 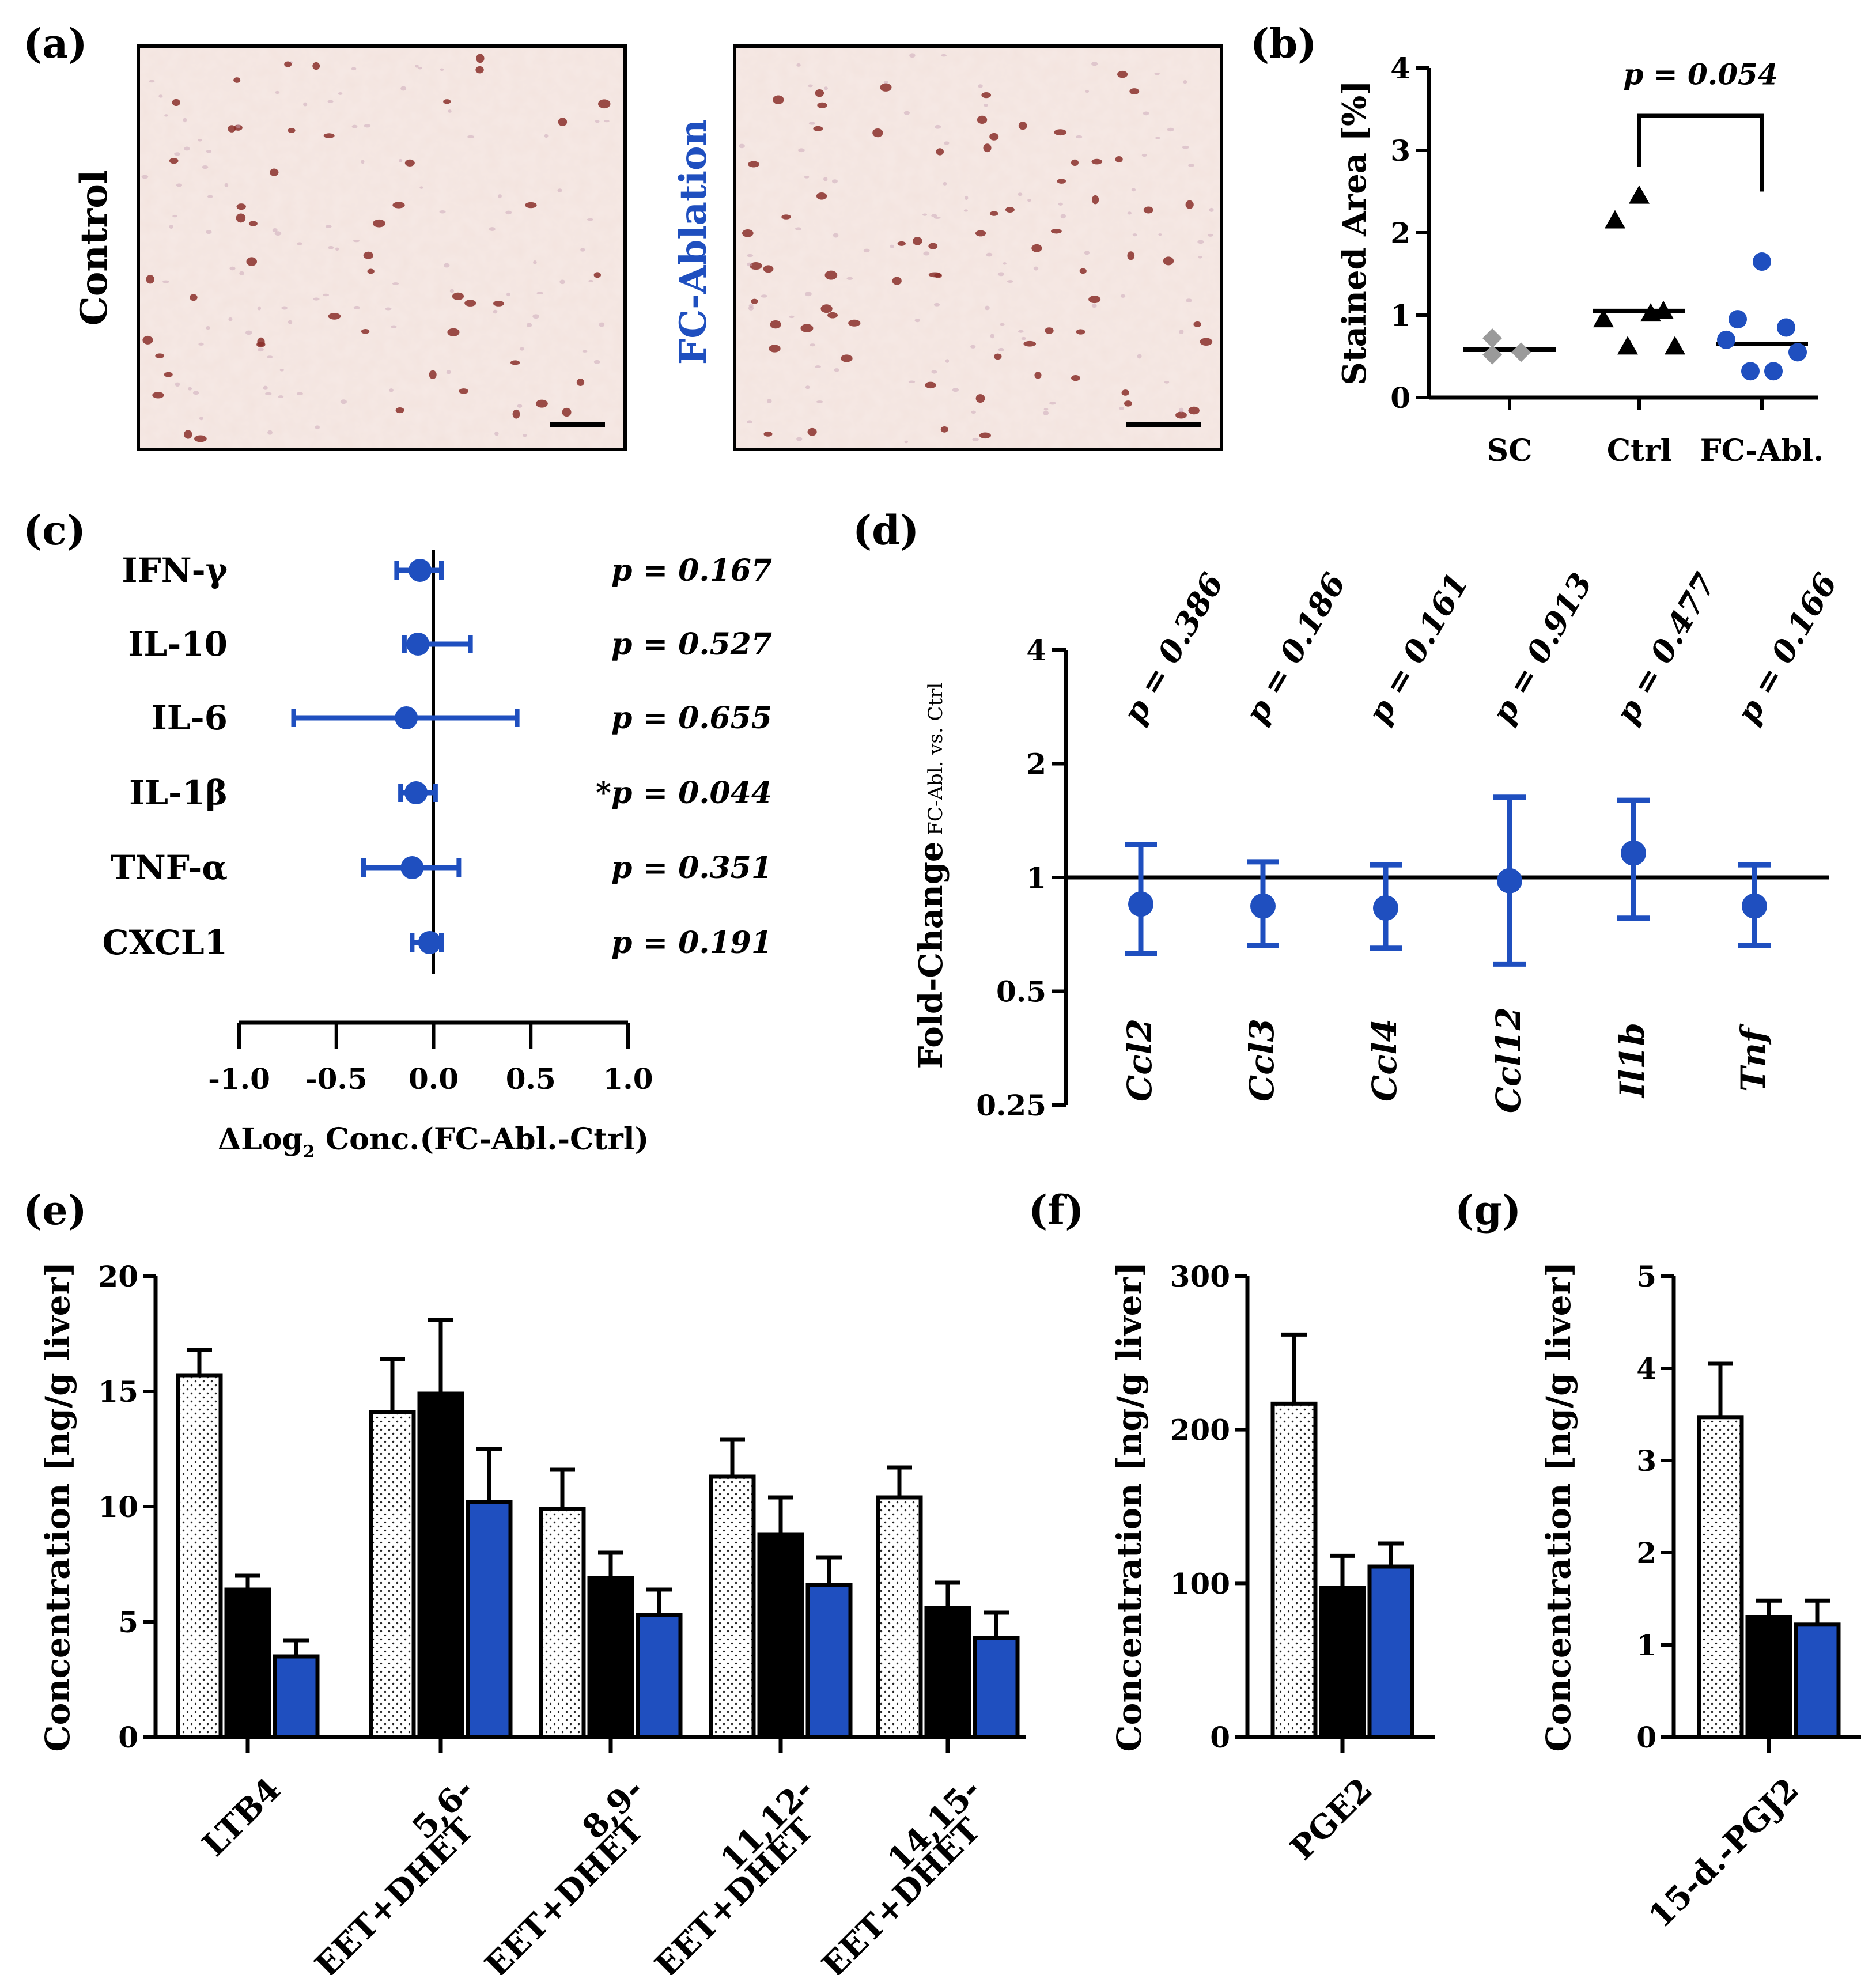 I want to click on x-tick-label: -0.5, so click(x=336, y=1079).